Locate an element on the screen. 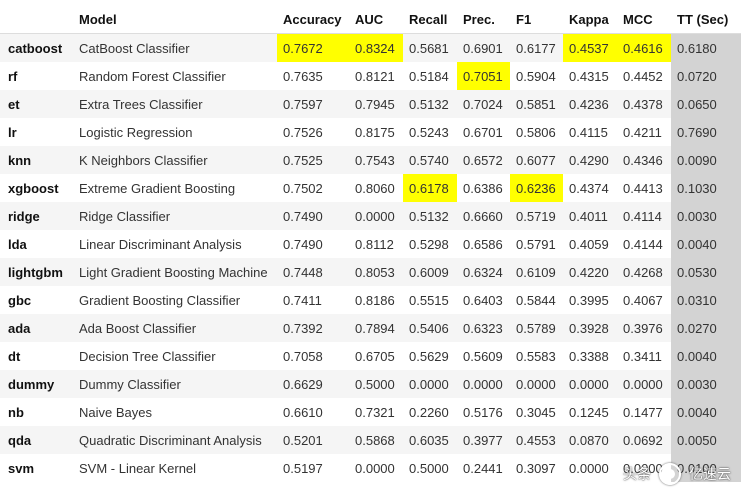 The image size is (741, 491). cell-prec: 0.6403 is located at coordinates (483, 300).